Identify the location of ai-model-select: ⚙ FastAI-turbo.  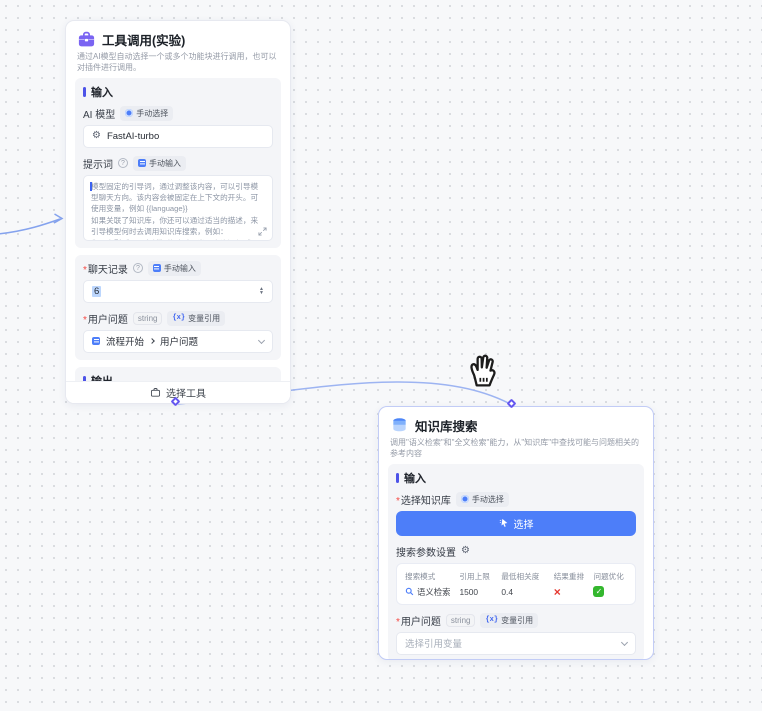
(178, 136).